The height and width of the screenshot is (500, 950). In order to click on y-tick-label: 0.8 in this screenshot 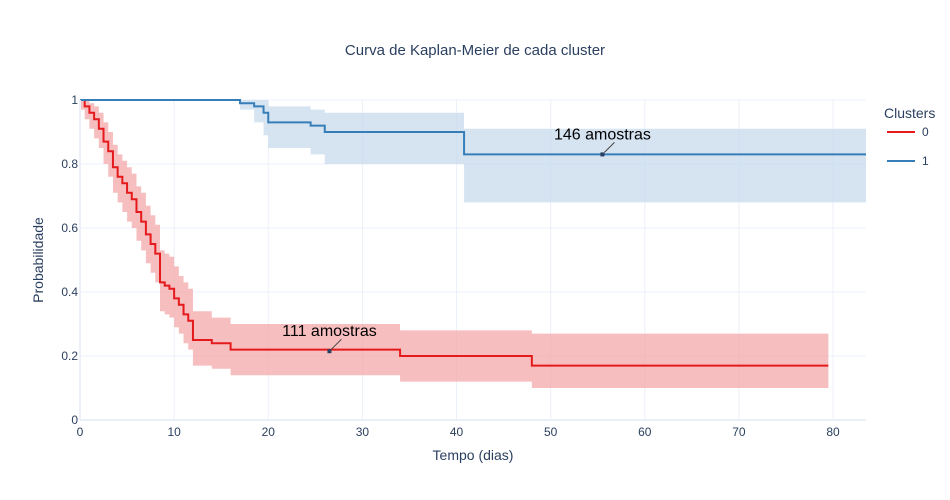, I will do `click(69, 164)`.